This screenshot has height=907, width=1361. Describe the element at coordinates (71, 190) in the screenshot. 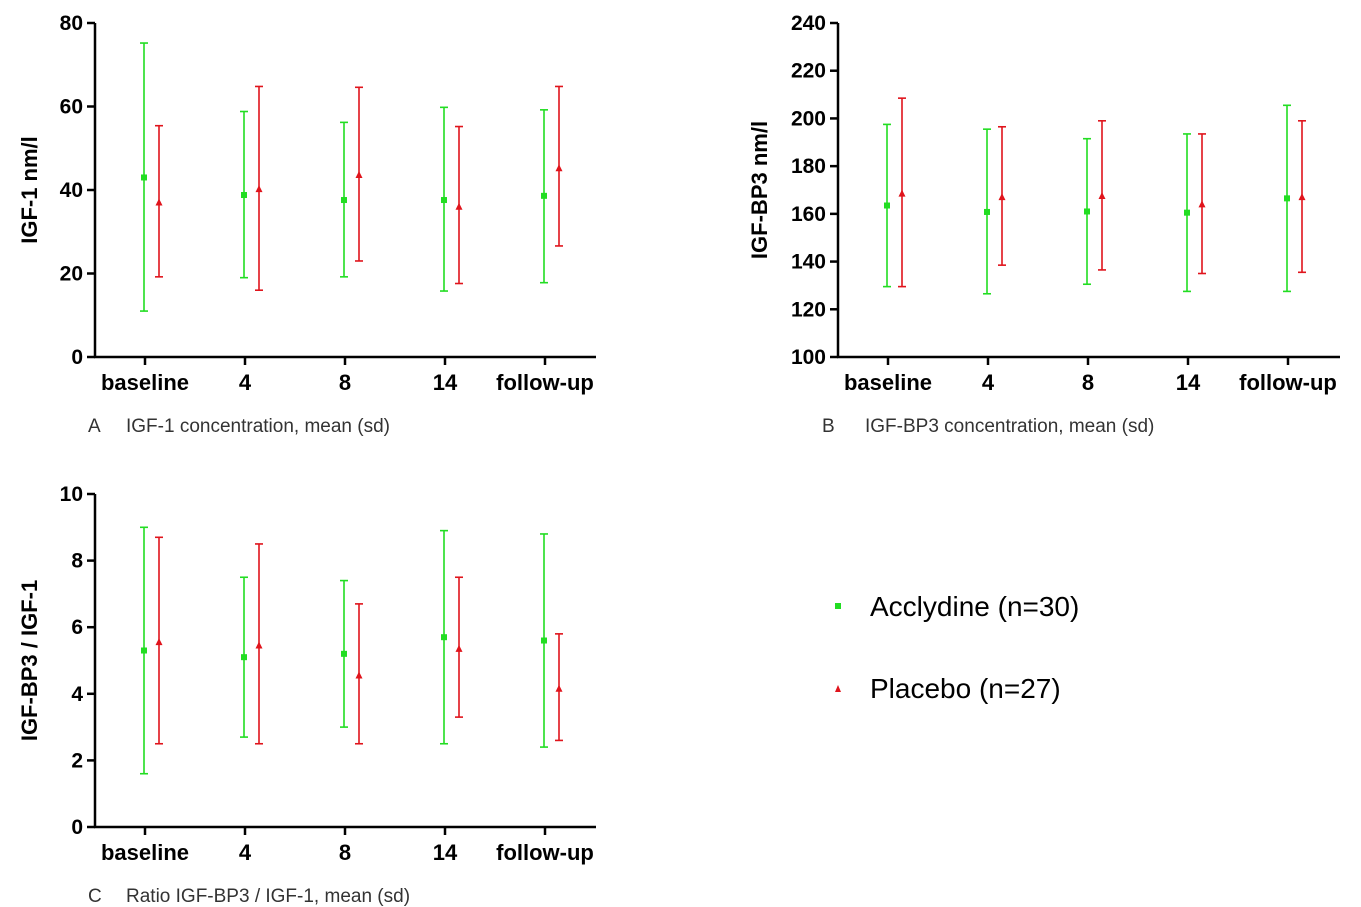

I see `y-tick-label: 40` at that location.